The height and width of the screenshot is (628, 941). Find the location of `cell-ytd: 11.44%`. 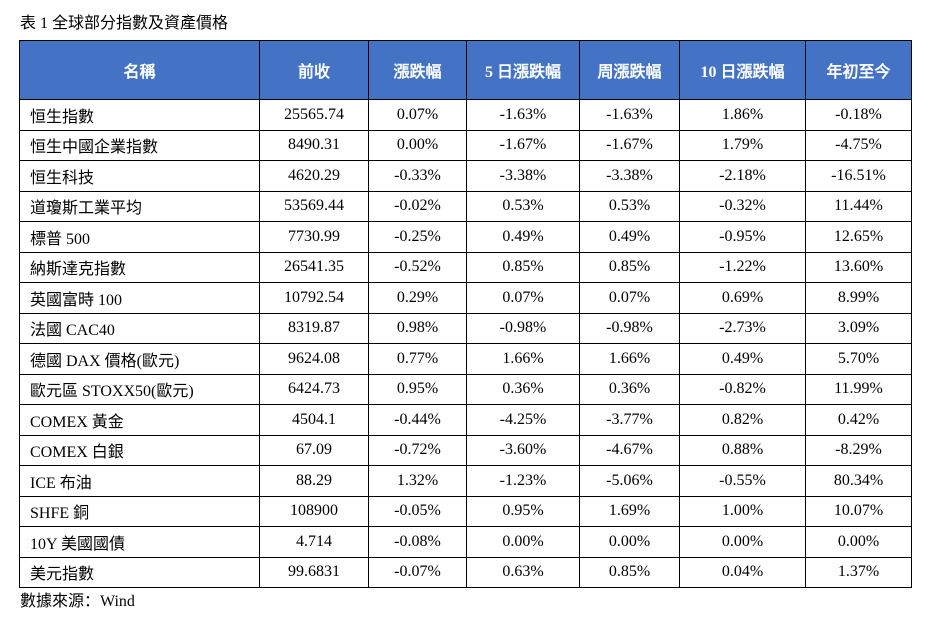

cell-ytd: 11.44% is located at coordinates (858, 206).